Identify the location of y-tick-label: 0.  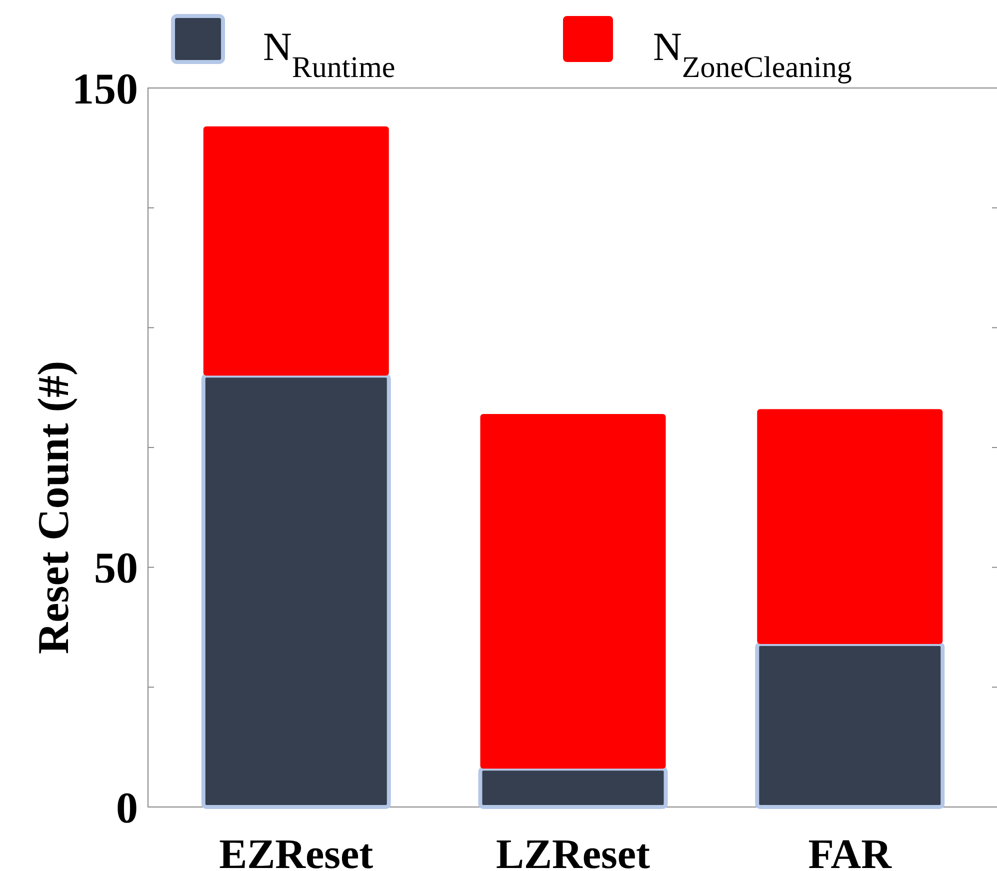
(127, 807).